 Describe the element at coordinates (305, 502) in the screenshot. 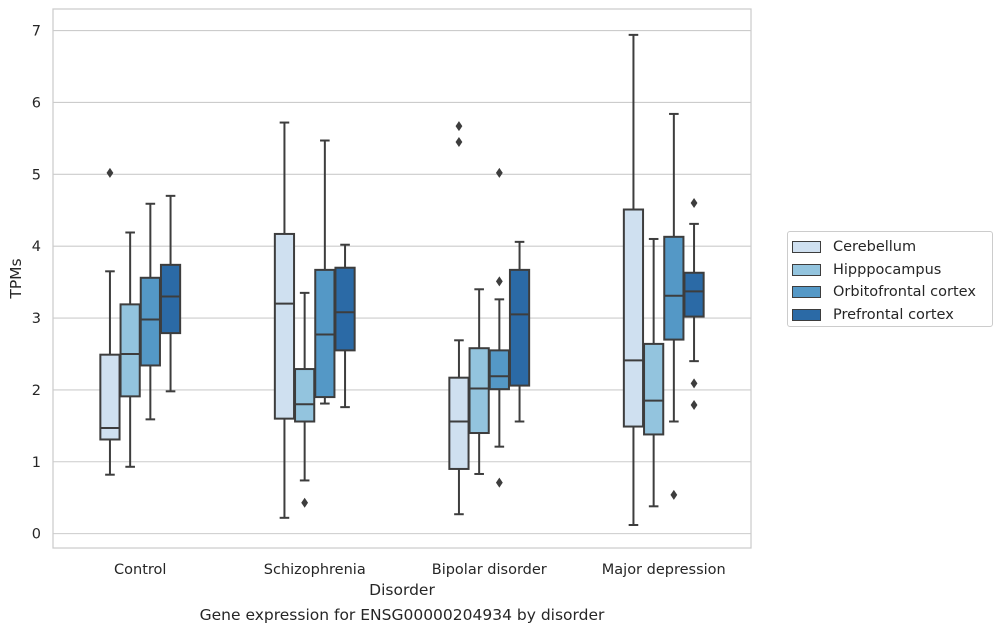

I see `outlier-schizophrenia-hipppocampus` at that location.